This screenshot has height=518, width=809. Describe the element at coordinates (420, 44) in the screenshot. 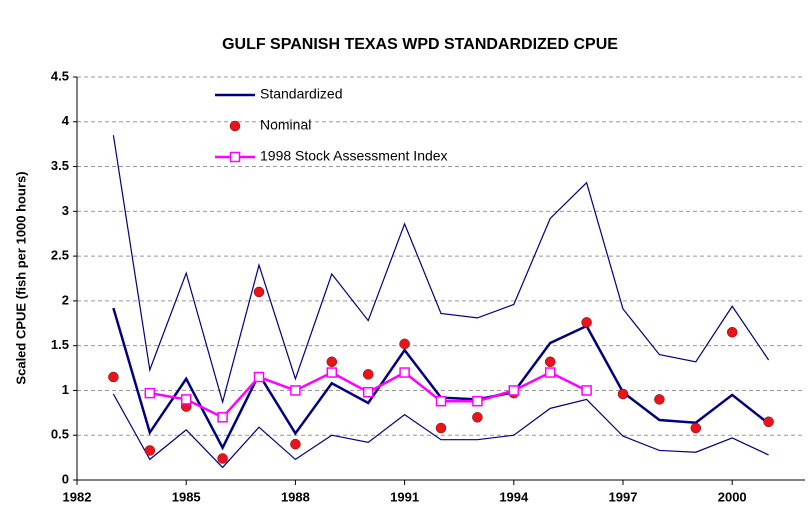

I see `chart-title: GULF SPANISH TEXAS WPD STANDARDIZED CPUE` at that location.